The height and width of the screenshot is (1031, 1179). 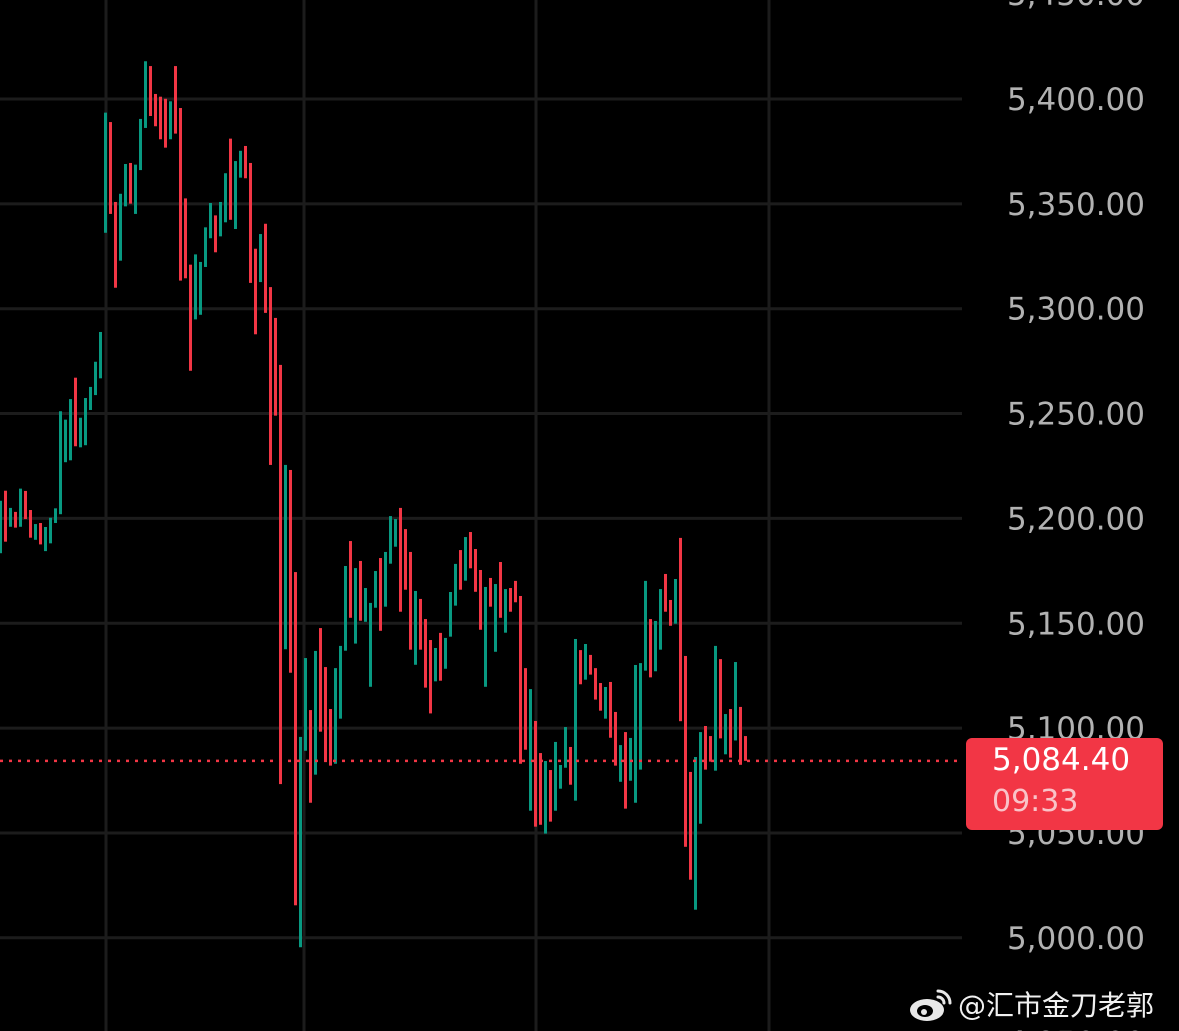 What do you see at coordinates (1076, 519) in the screenshot?
I see `y-tick-label: 5,200.00` at bounding box center [1076, 519].